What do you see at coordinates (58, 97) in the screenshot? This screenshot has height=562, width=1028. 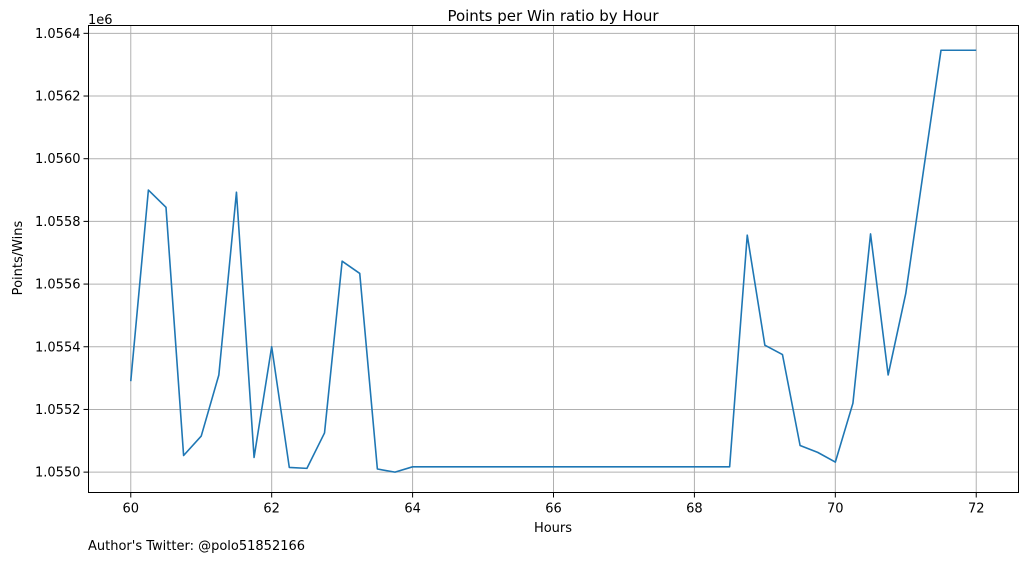 I see `y-tick-label: 1.0562` at bounding box center [58, 97].